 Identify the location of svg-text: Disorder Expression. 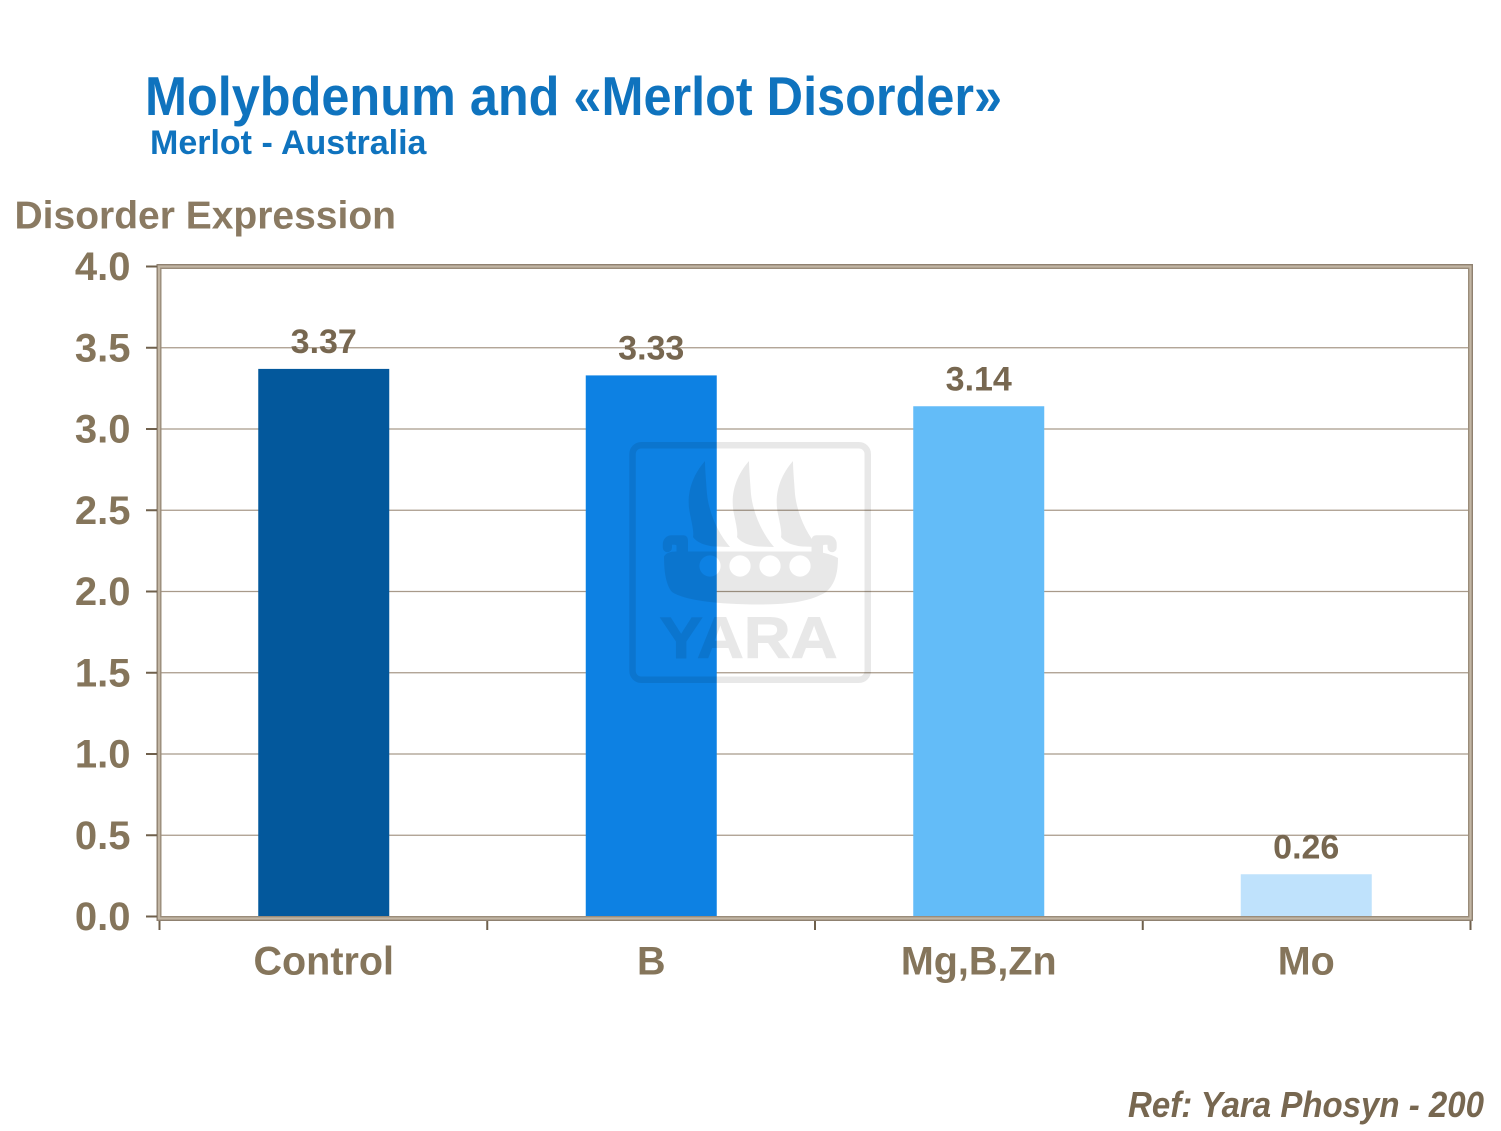
(205, 216).